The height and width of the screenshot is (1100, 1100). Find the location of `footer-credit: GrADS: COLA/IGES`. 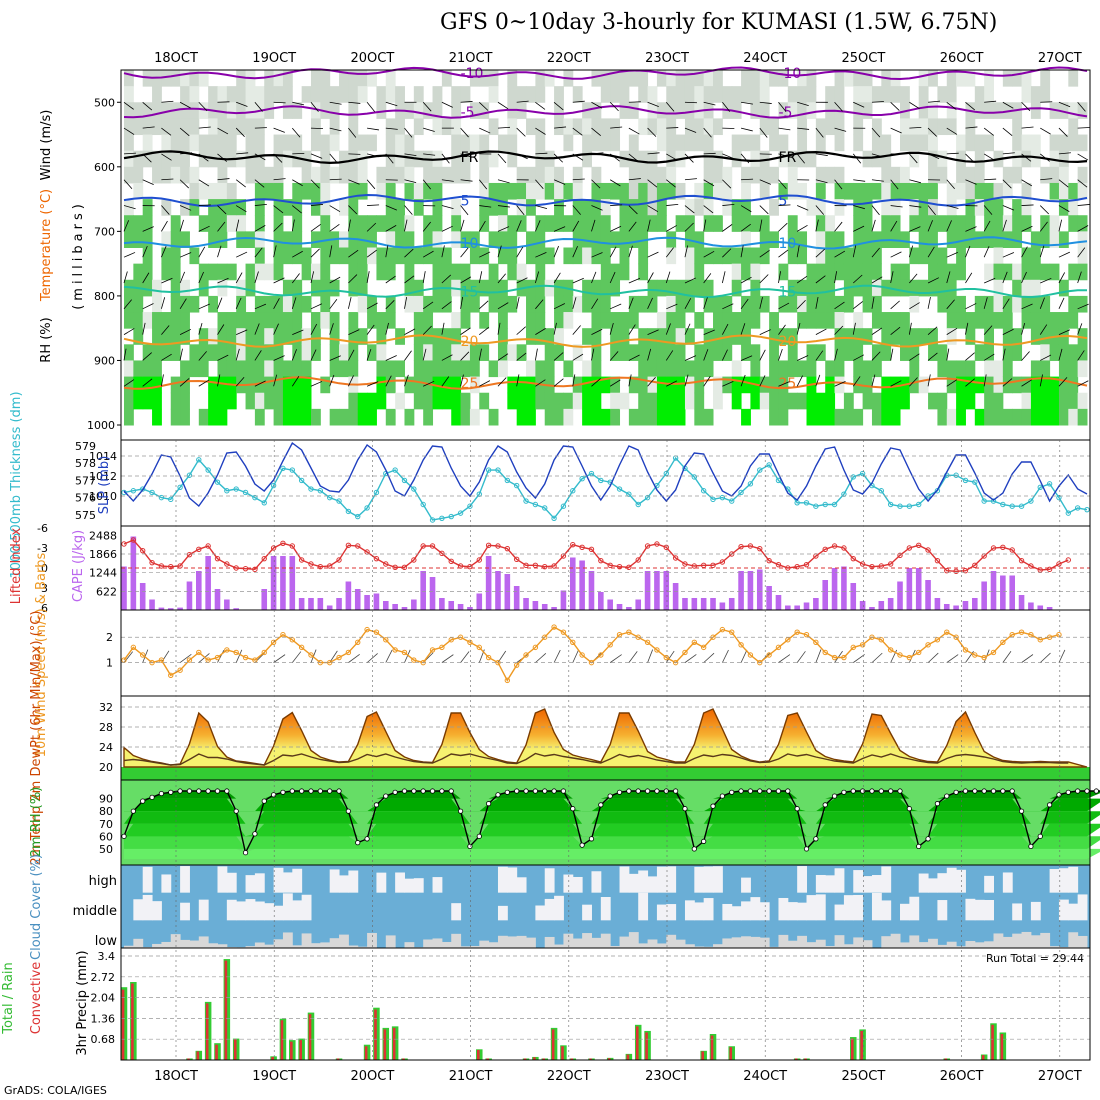

footer-credit: GrADS: COLA/IGES is located at coordinates (55, 1090).